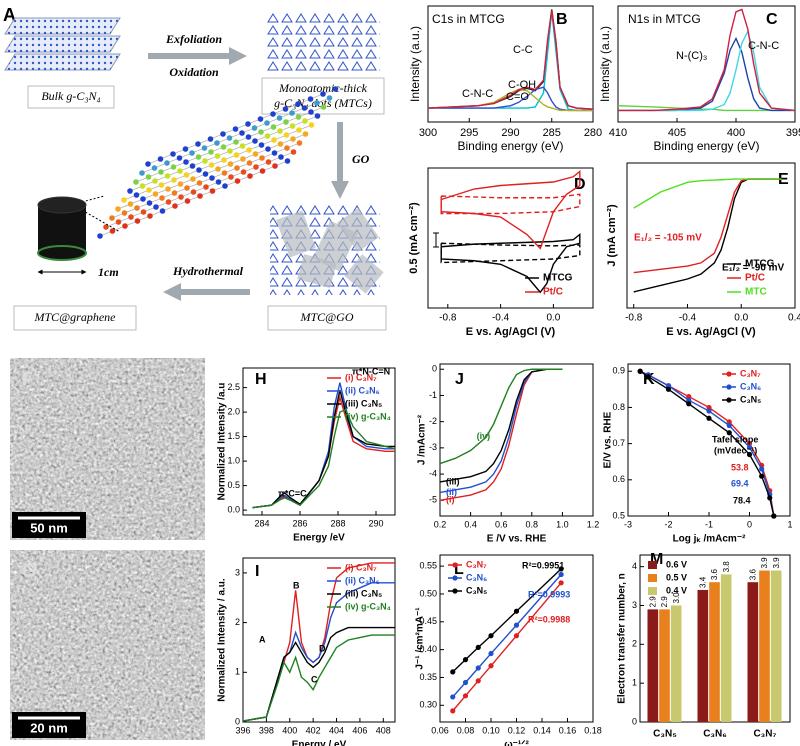  What do you see at coordinates (726, 648) in the screenshot?
I see `bar` at bounding box center [726, 648].